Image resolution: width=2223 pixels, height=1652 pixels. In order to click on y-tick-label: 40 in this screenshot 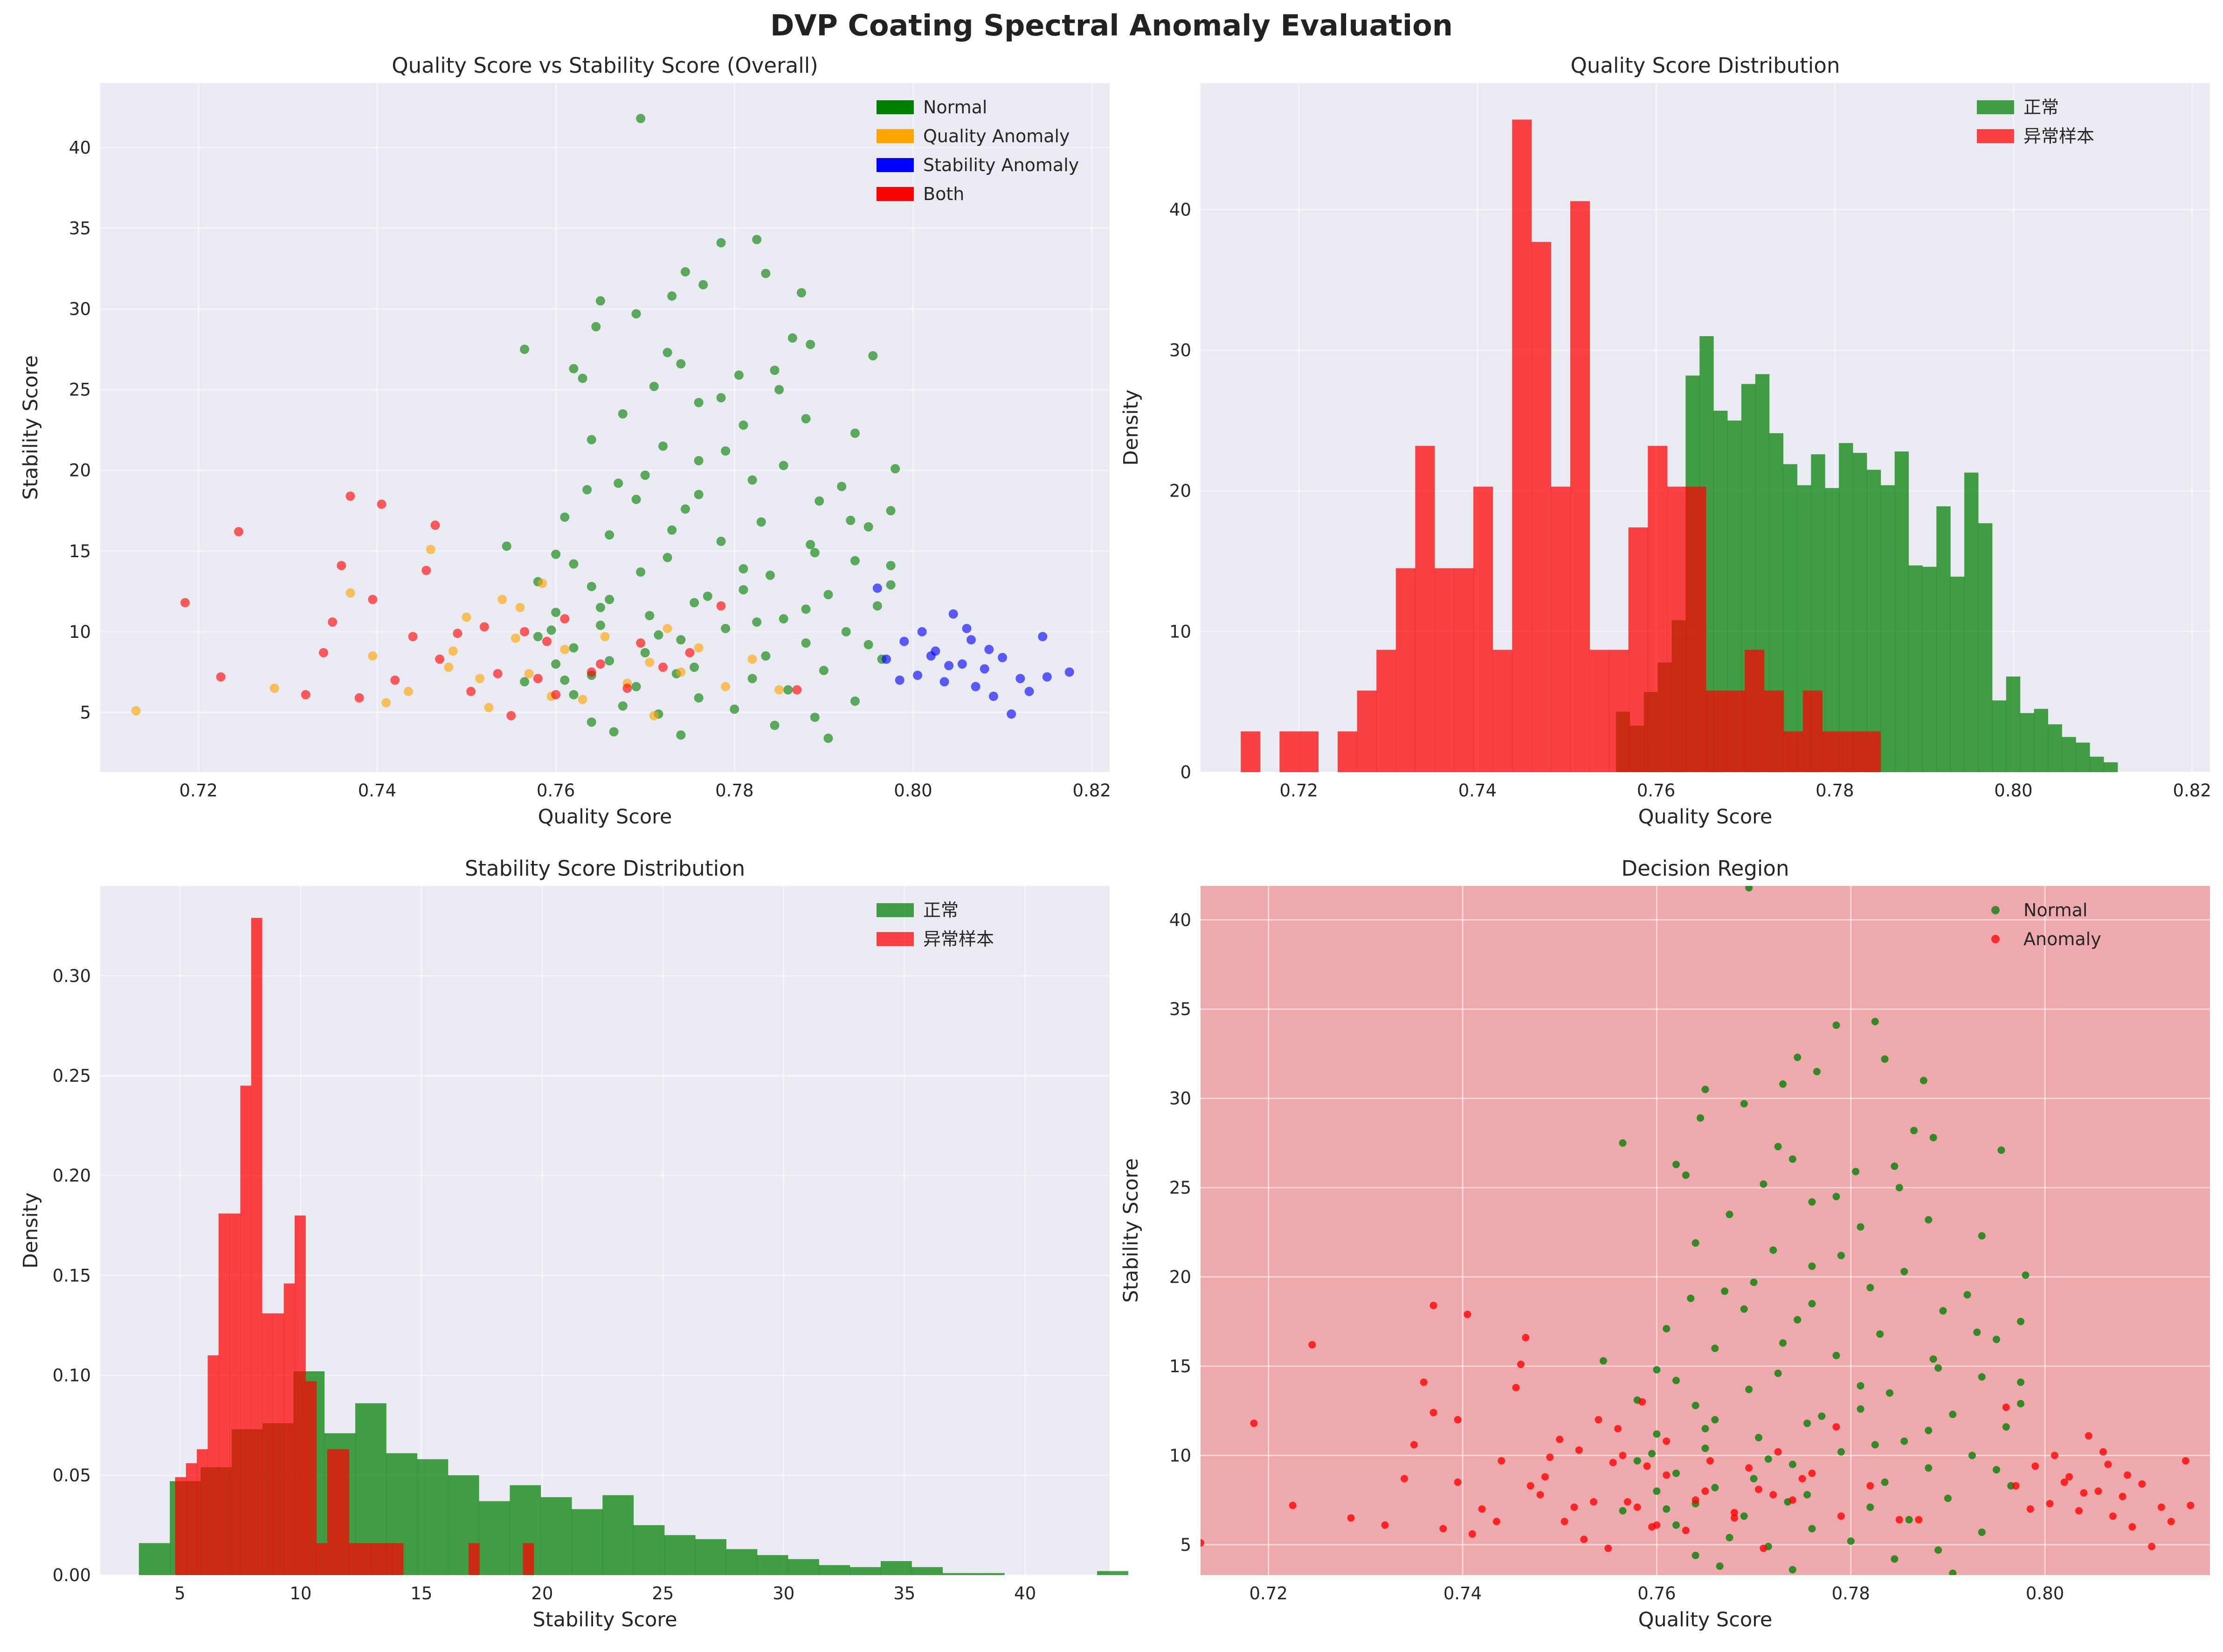, I will do `click(1180, 920)`.